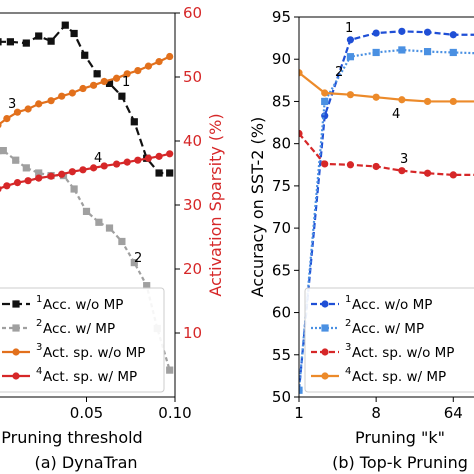  I want to click on panel-b-series-2-tag: 2, so click(339, 72).